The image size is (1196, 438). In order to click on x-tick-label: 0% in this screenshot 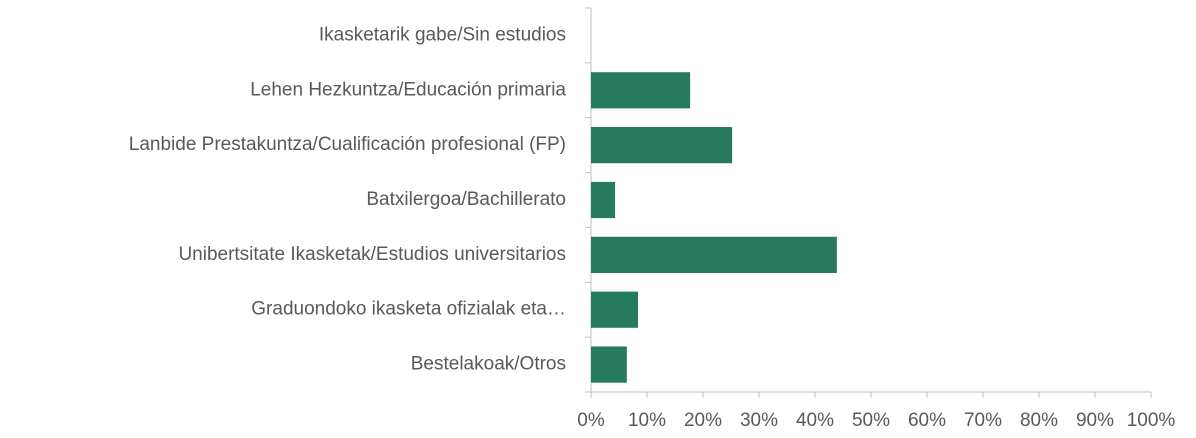, I will do `click(591, 420)`.